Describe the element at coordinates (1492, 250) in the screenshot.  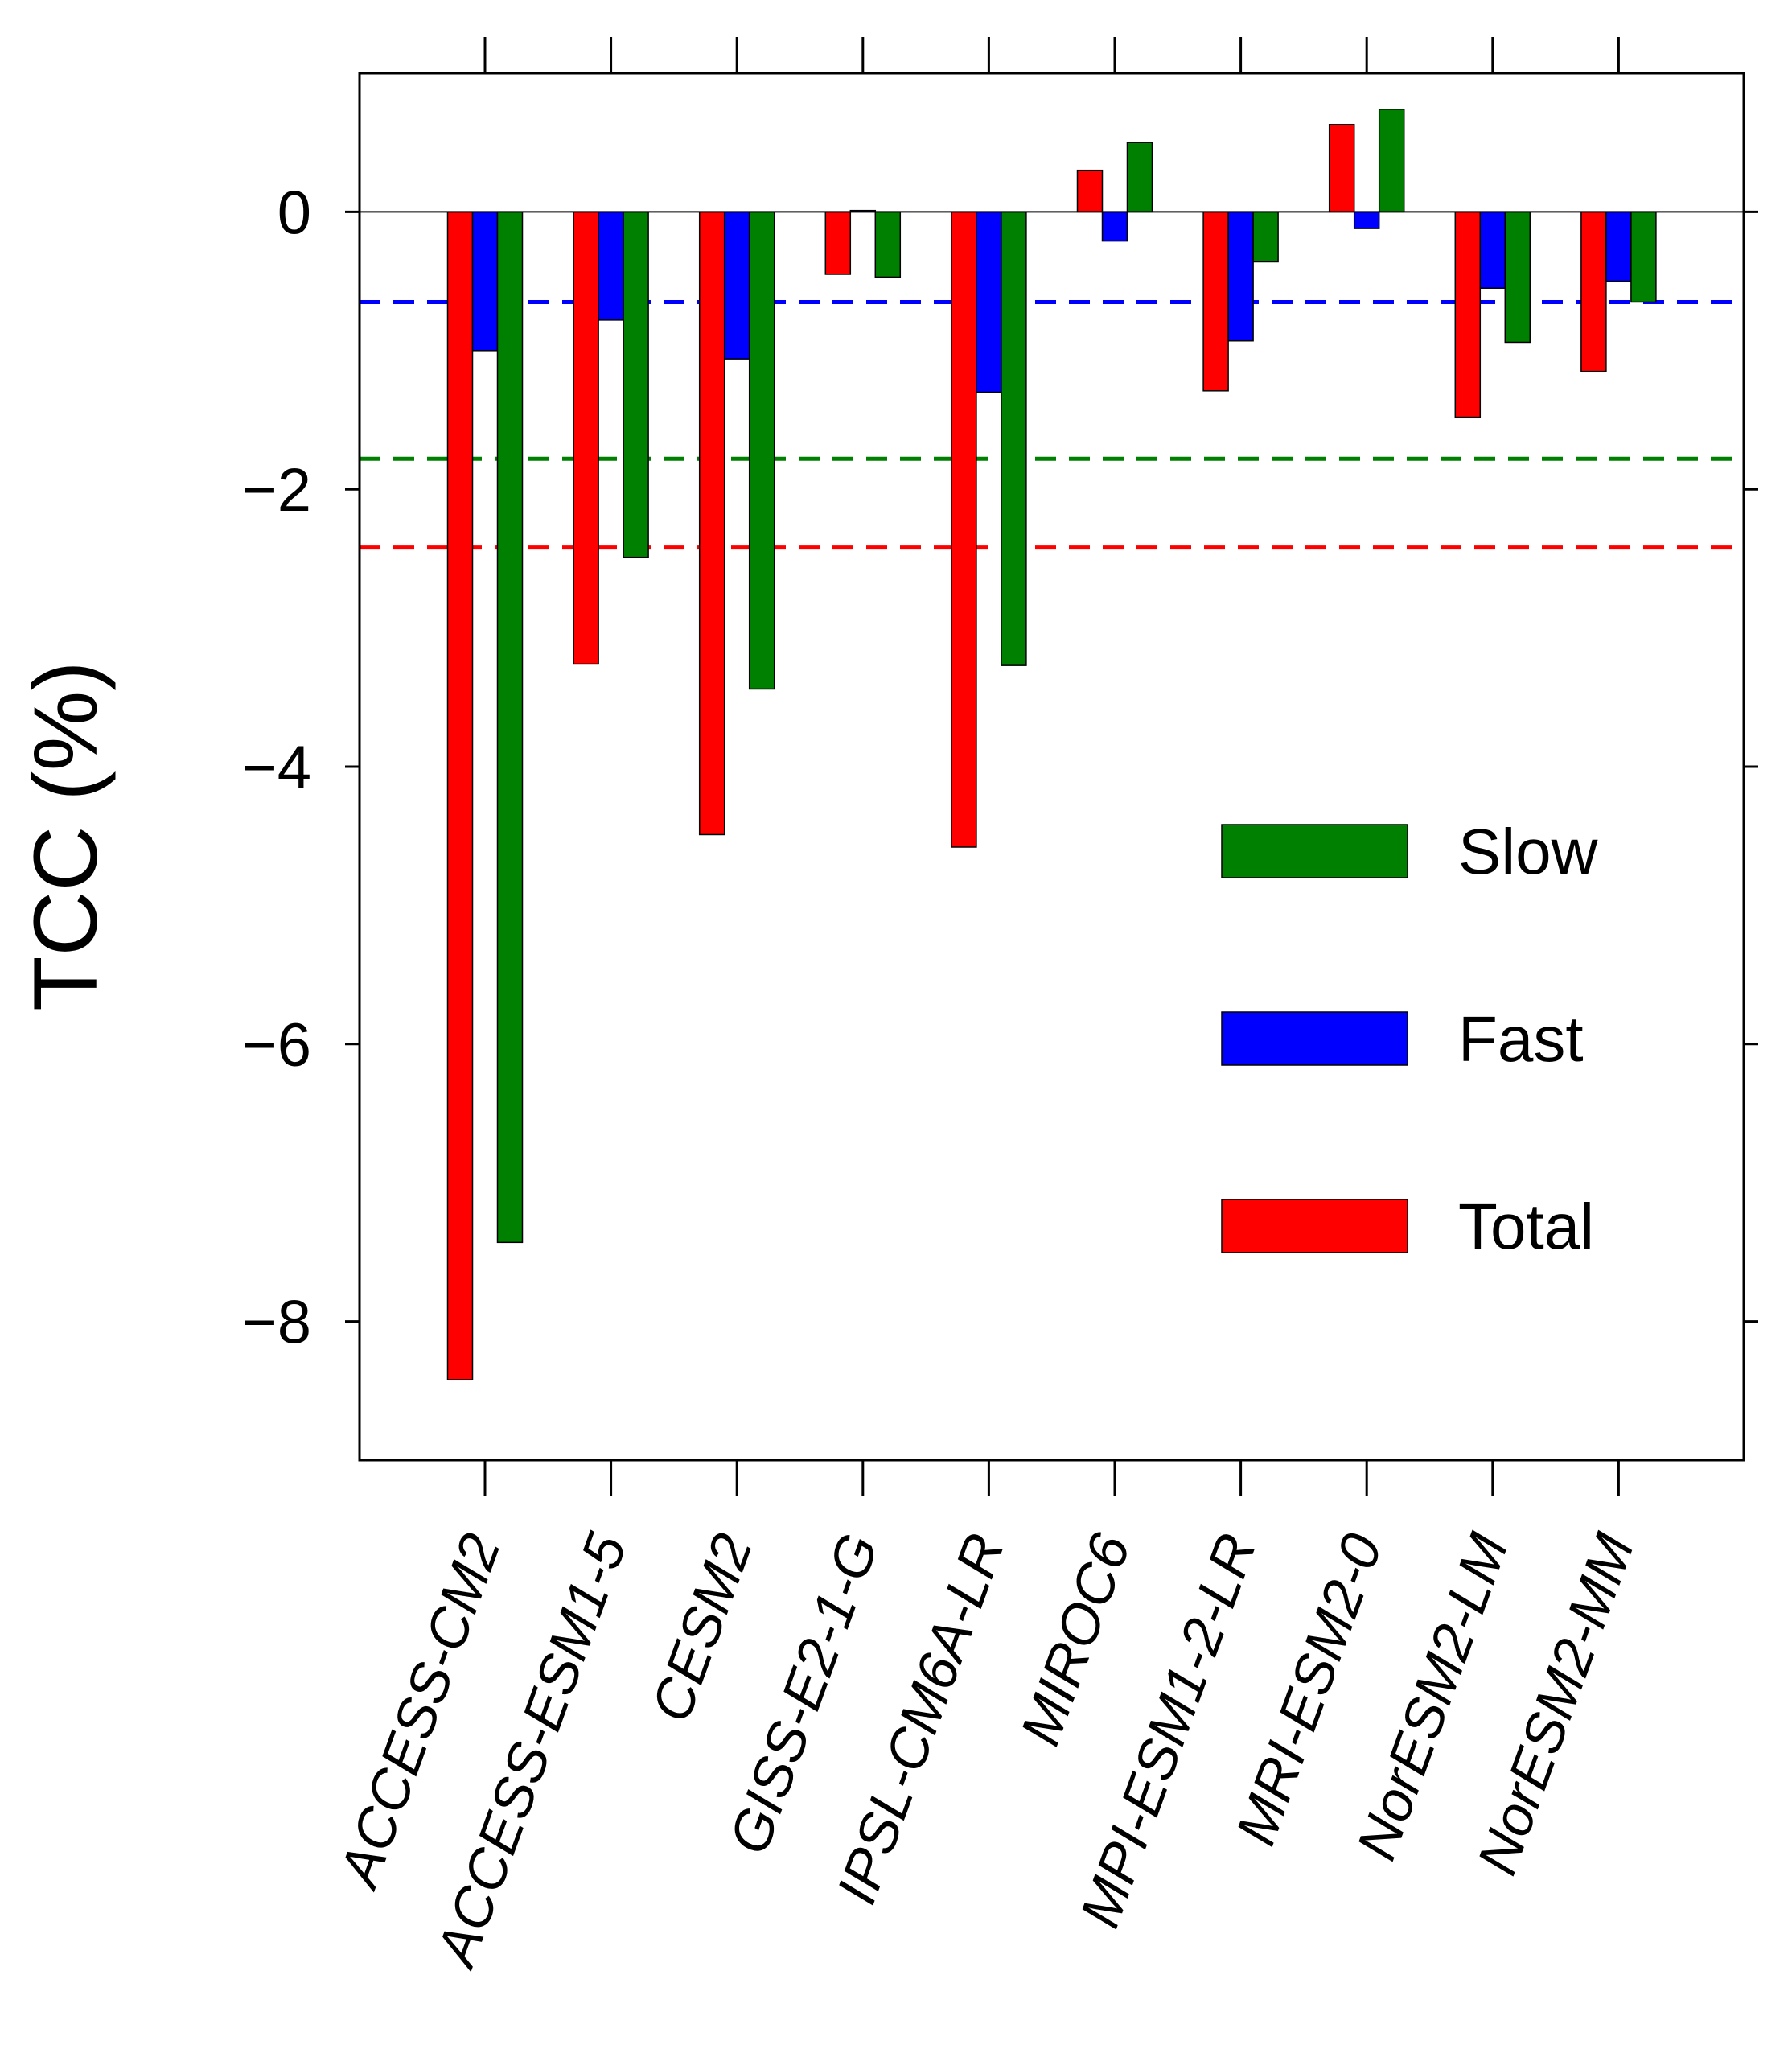
I see `bar-fast-noresm2-lm` at that location.